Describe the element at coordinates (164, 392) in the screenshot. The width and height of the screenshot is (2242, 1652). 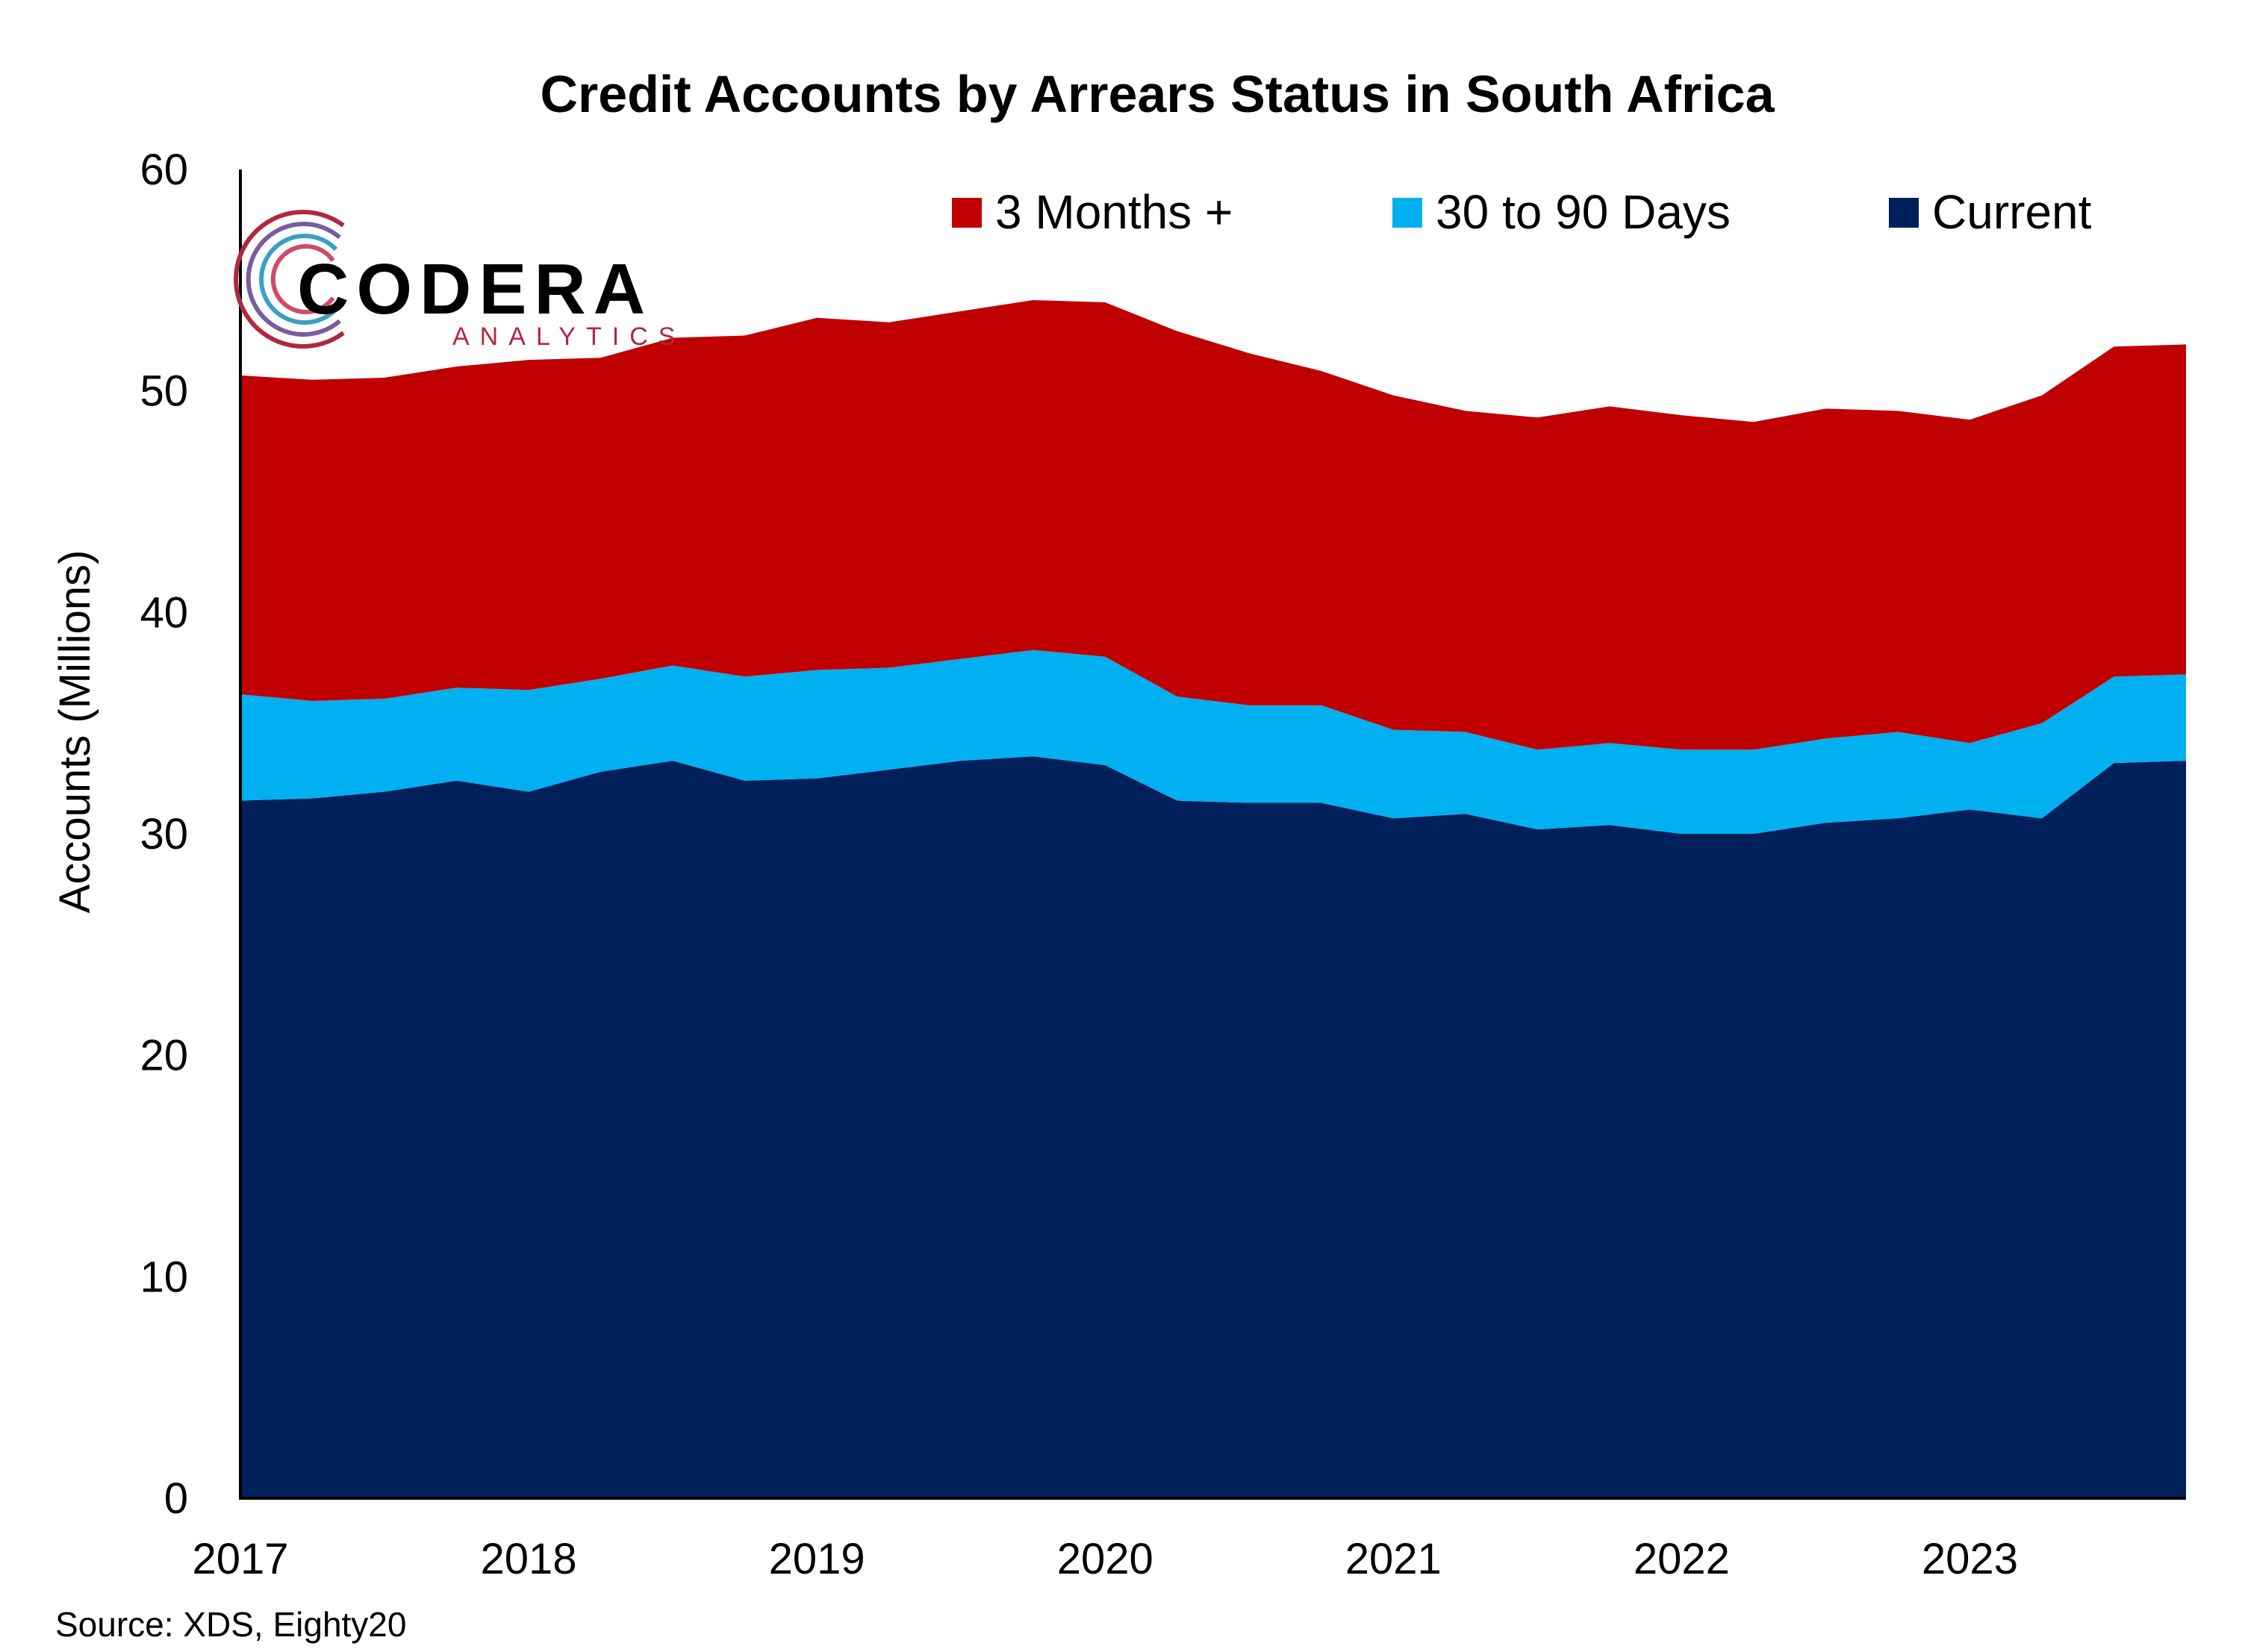
I see `y-tick-label: 50` at that location.